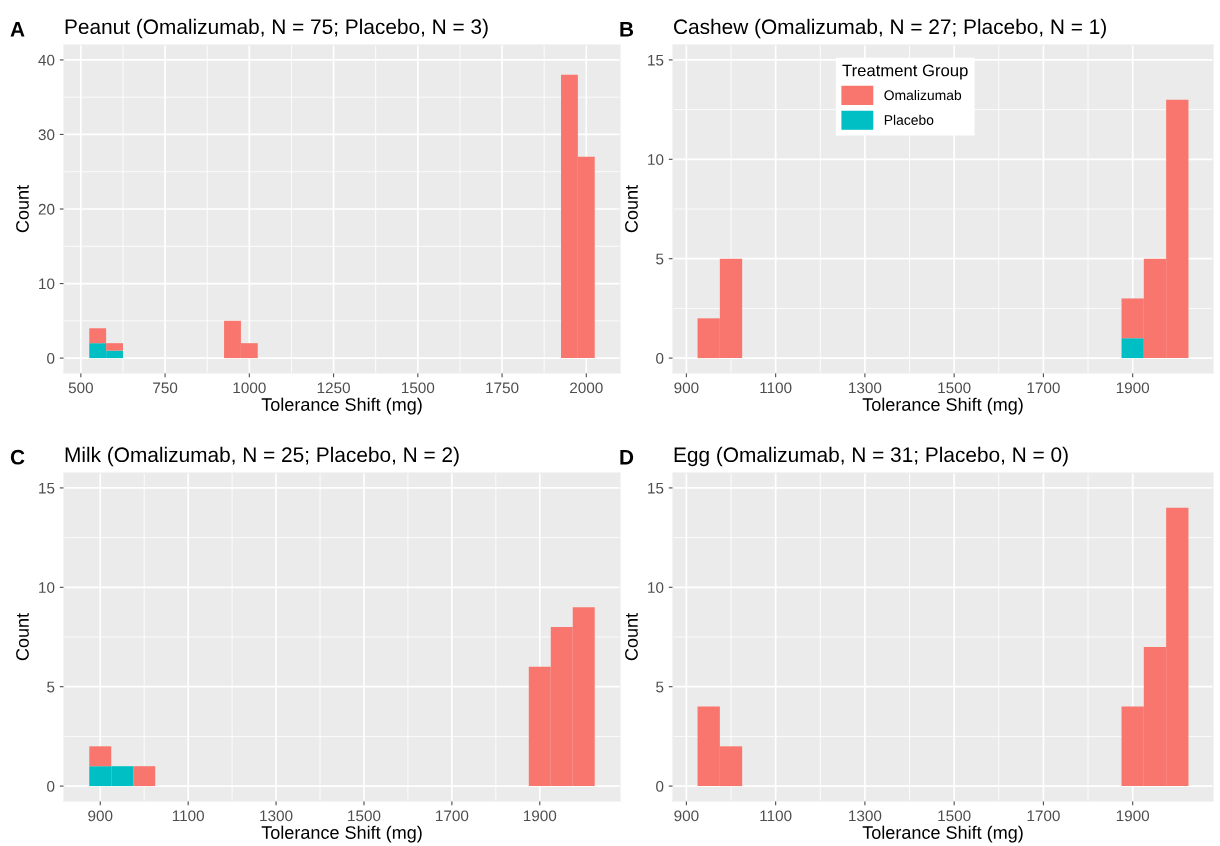 The image size is (1220, 846). I want to click on x-tick-label: 1750, so click(502, 388).